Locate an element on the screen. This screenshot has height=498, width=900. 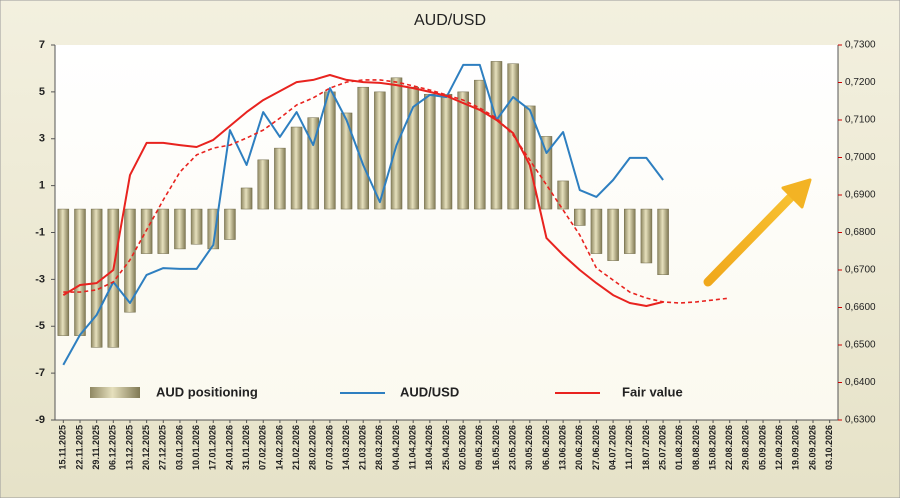
y-tick-label: 7 is located at coordinates (42, 45).